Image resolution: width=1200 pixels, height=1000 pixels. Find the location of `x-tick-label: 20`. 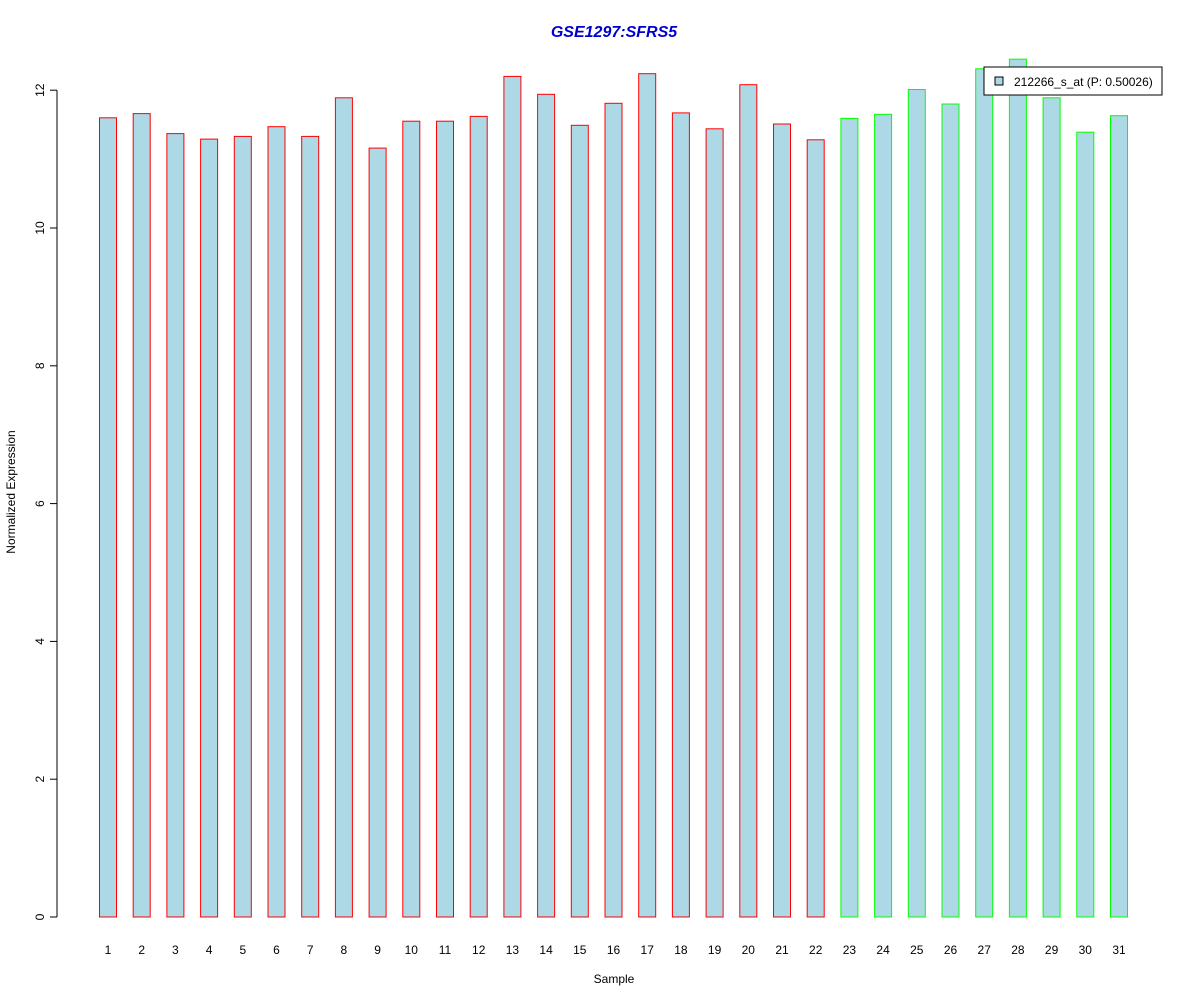

x-tick-label: 20 is located at coordinates (749, 950).